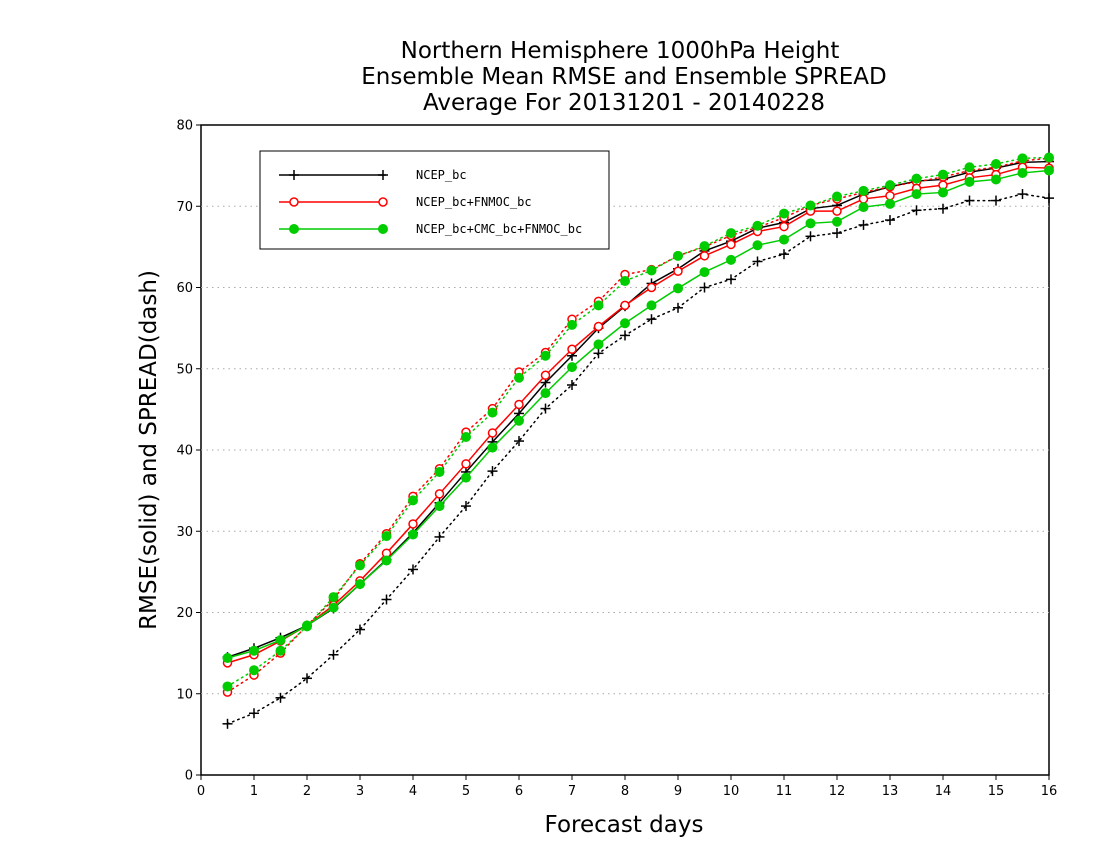 This screenshot has width=1100, height=850. Describe the element at coordinates (474, 202) in the screenshot. I see `legend-label: NCEP_bc+FNMOC_bc` at that location.